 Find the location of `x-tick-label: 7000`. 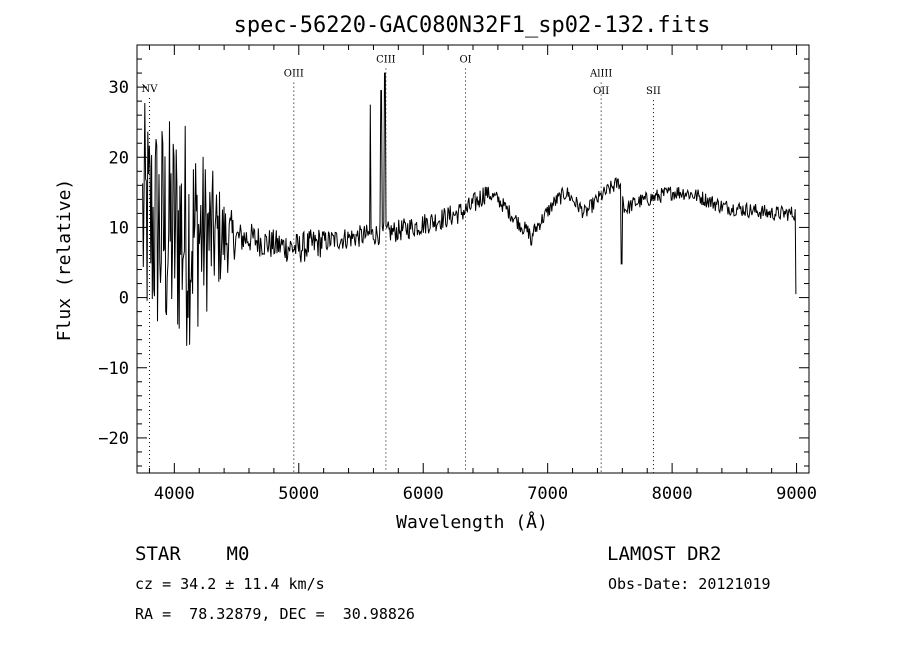

x-tick-label: 7000 is located at coordinates (547, 494).